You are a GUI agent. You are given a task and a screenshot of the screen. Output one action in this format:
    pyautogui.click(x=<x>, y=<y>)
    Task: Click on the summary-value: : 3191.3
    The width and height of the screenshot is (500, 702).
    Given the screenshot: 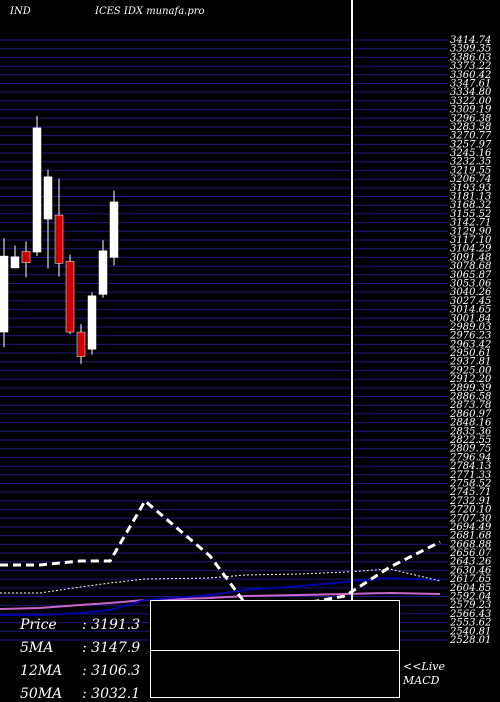 What is the action you would take?
    pyautogui.click(x=111, y=625)
    